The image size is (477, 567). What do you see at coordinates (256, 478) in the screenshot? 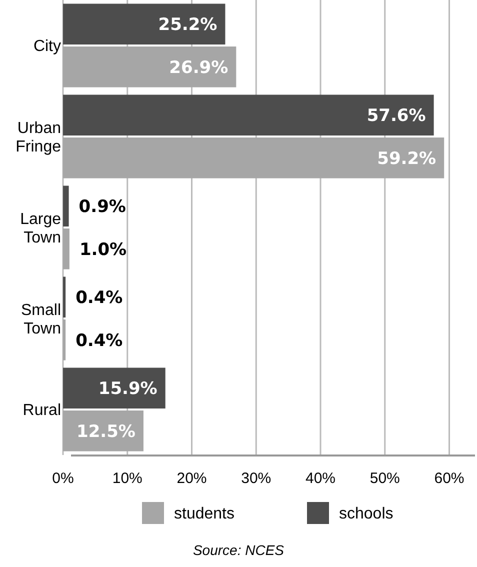
I see `x-tick-label: 30%` at bounding box center [256, 478].